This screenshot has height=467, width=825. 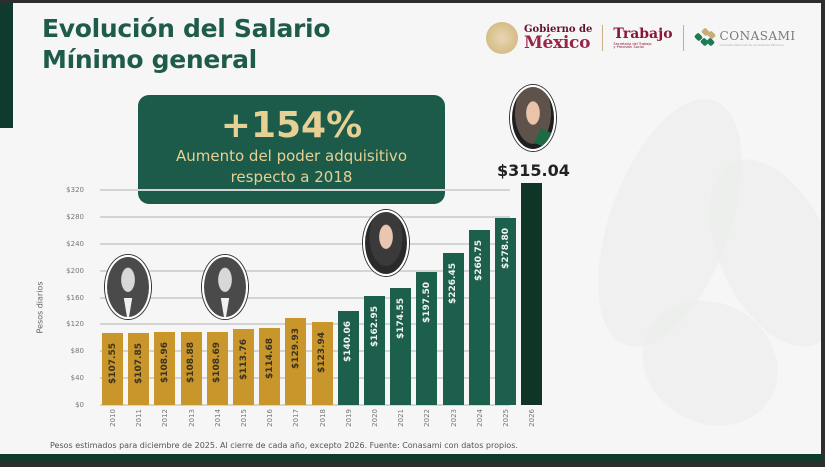 What do you see at coordinates (40, 307) in the screenshot?
I see `y-axis-label: Pesos diarios` at bounding box center [40, 307].